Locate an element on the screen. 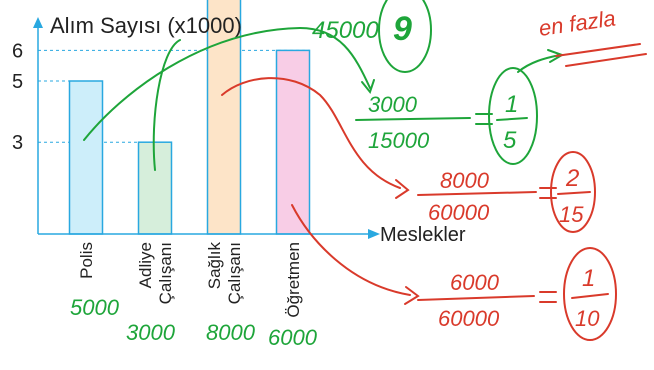 Image resolution: width=654 pixels, height=370 pixels. fraction-bar-one-tenth is located at coordinates (590, 296).